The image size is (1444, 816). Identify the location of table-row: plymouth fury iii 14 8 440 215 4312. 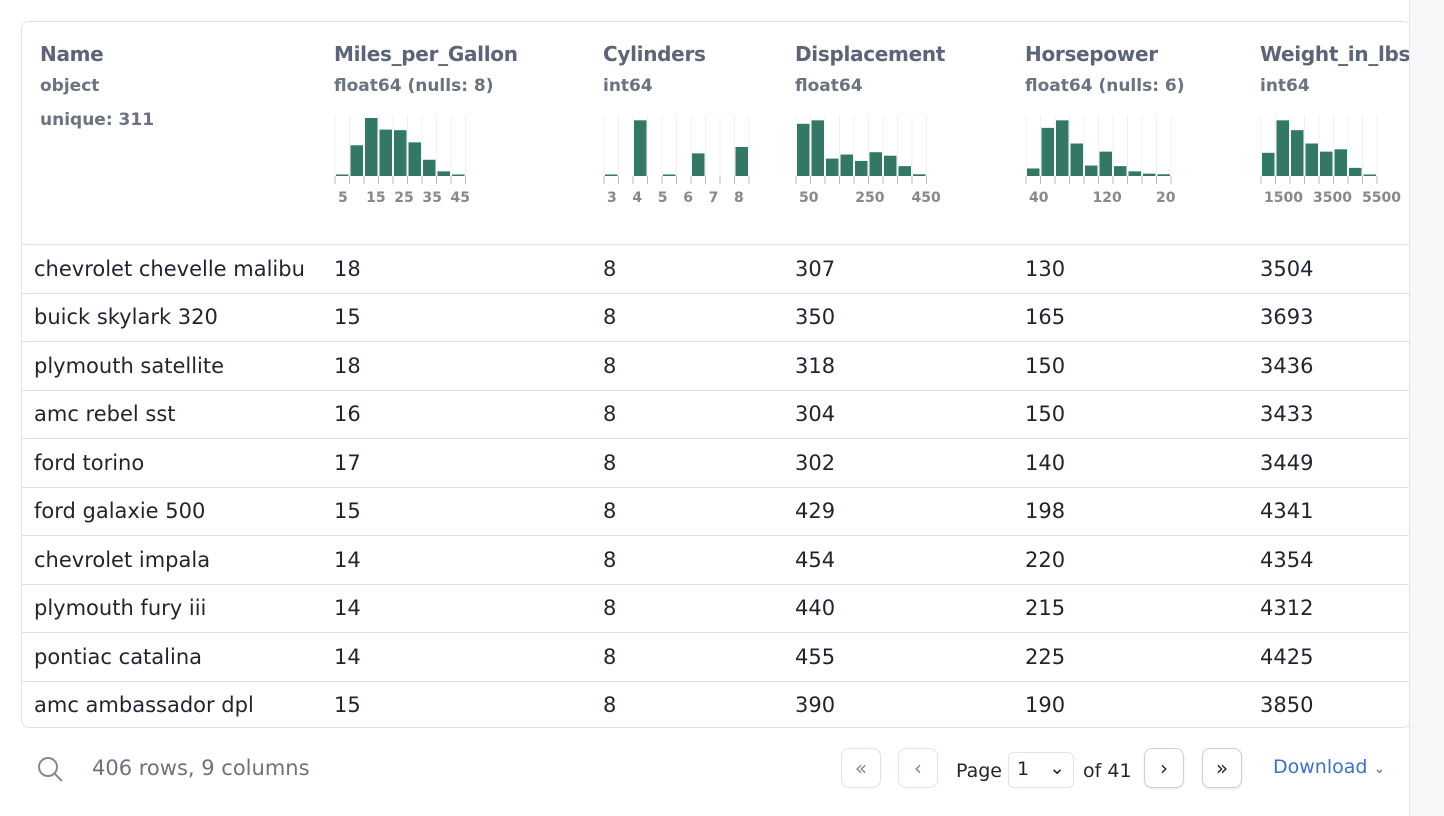
(716, 608).